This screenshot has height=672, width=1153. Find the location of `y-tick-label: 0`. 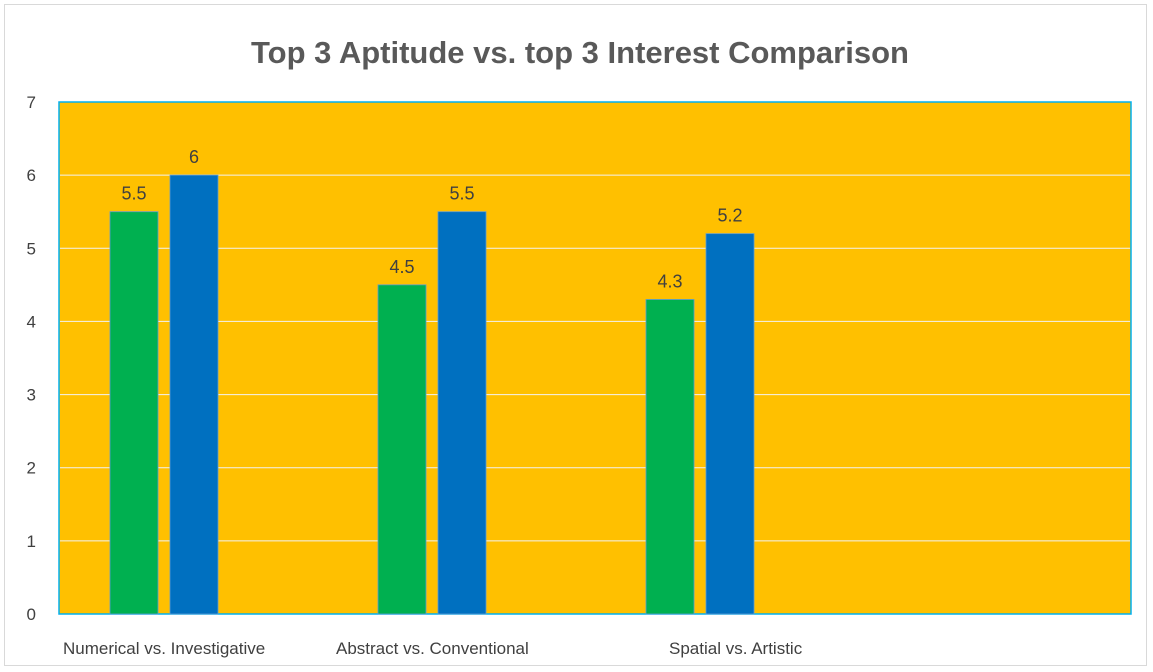

y-tick-label: 0 is located at coordinates (31, 614).